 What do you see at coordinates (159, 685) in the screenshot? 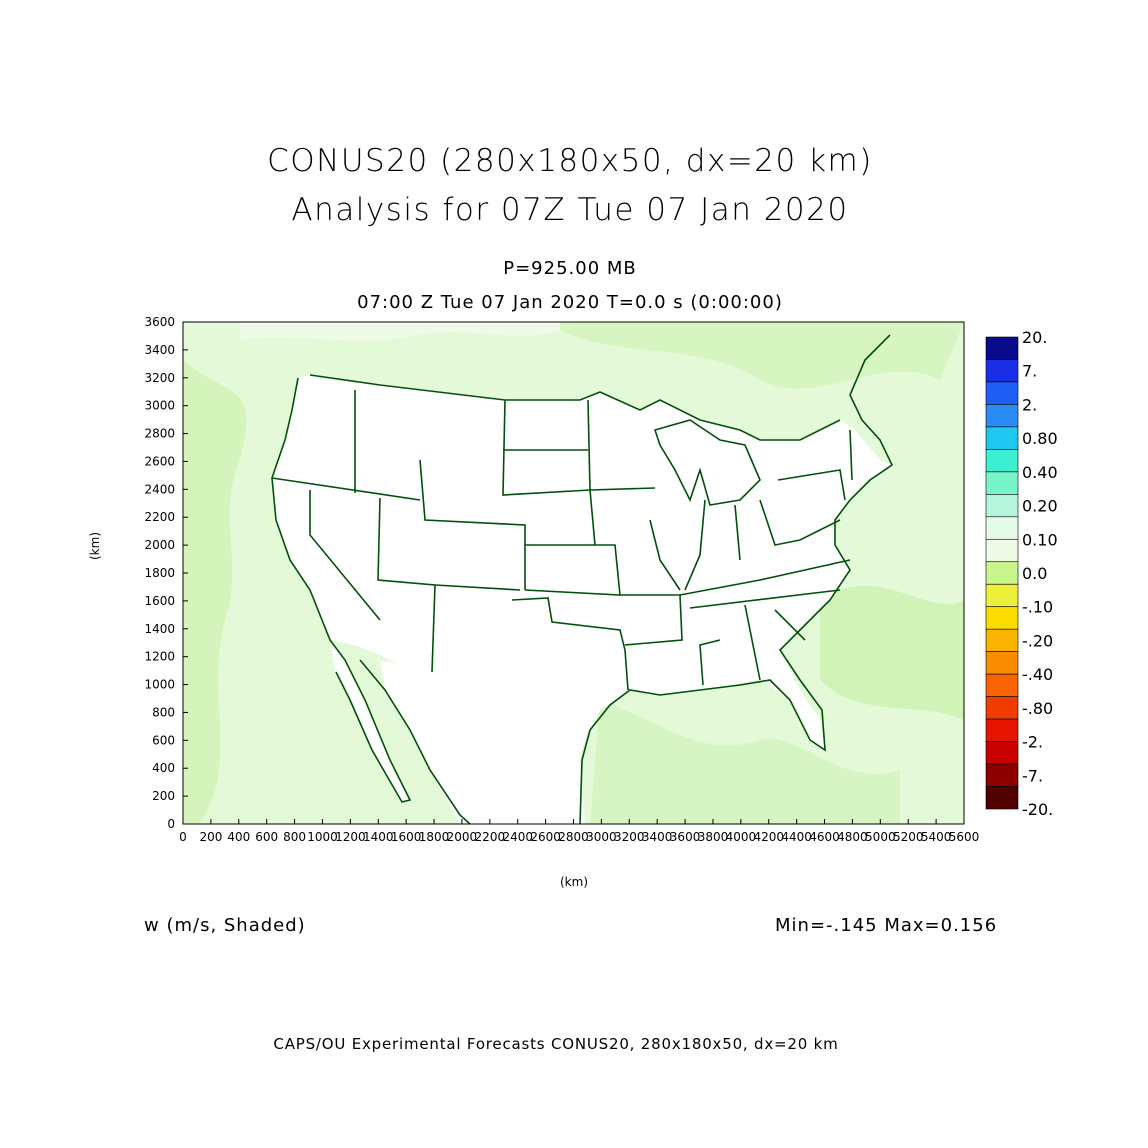
I see `y-tick-label: 1000` at bounding box center [159, 685].